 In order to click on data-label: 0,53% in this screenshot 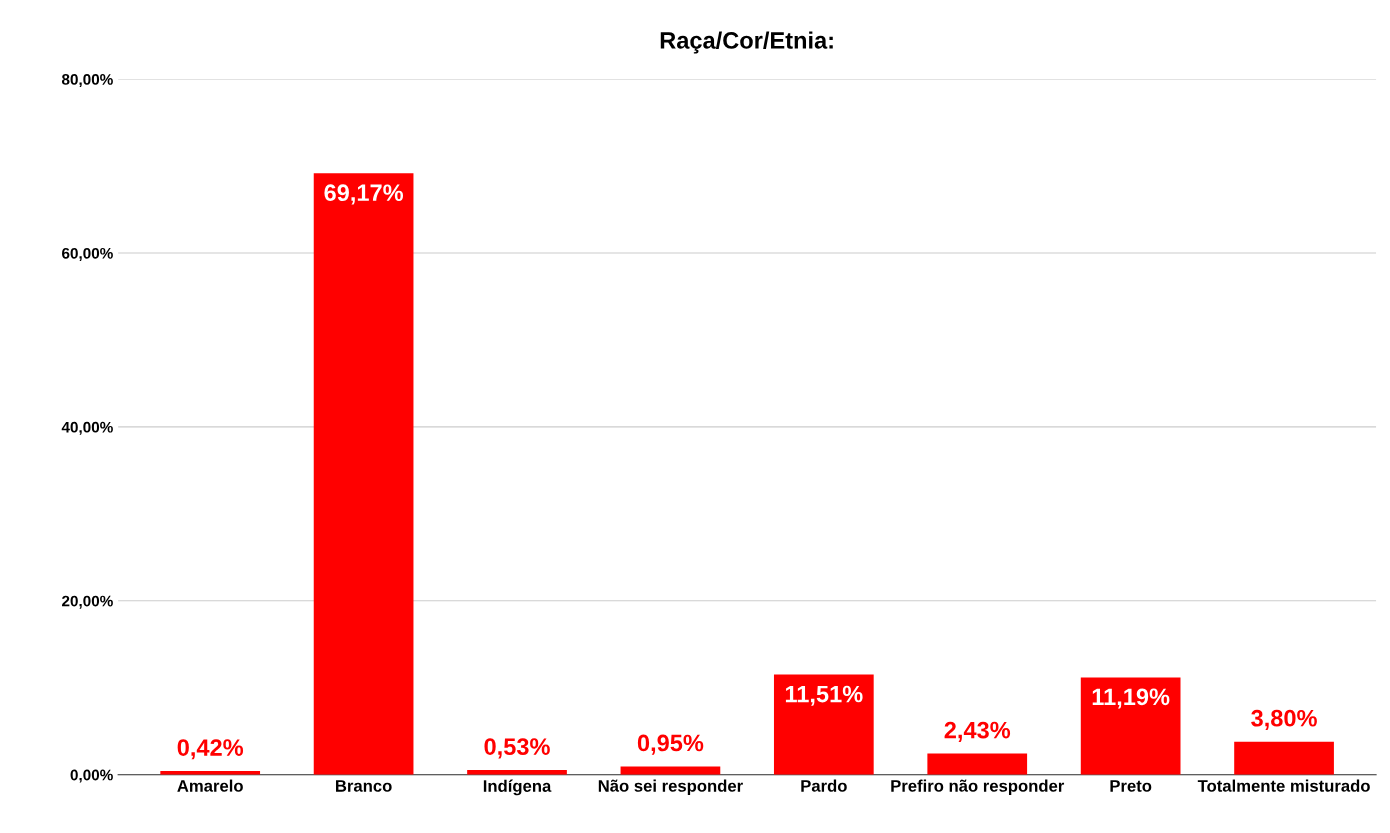, I will do `click(517, 748)`.